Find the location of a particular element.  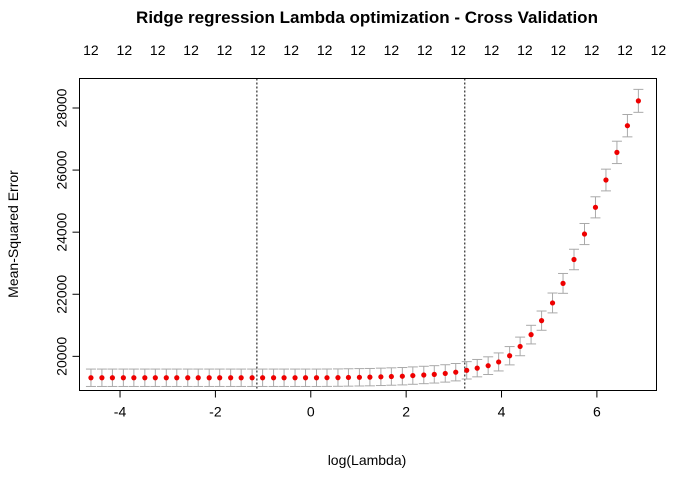

y-tick-label: 22000 is located at coordinates (62, 294).